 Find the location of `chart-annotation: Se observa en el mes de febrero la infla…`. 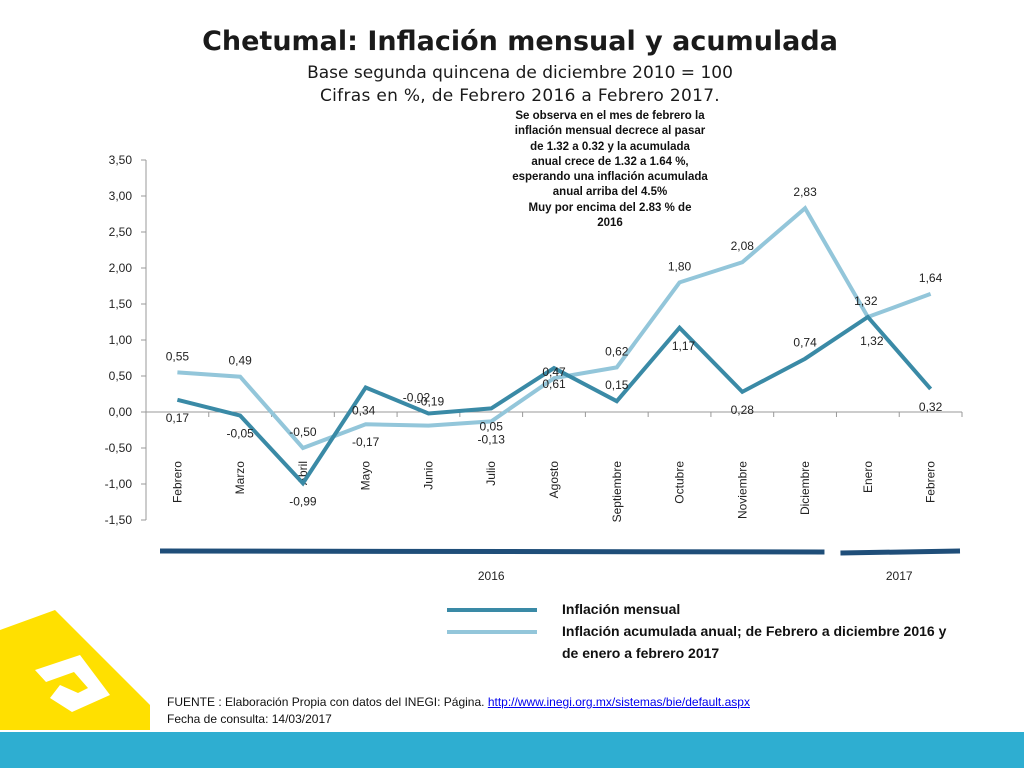

chart-annotation: Se observa en el mes de febrero la infla… is located at coordinates (610, 170).